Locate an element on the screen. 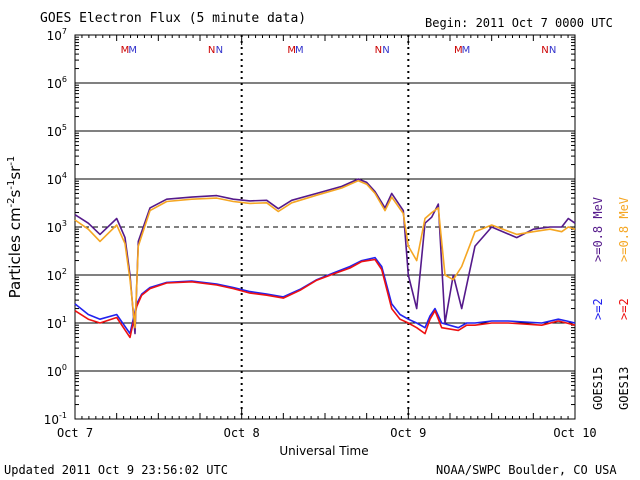  y-tick-label: 10⁻¹ is located at coordinates (55, 419).